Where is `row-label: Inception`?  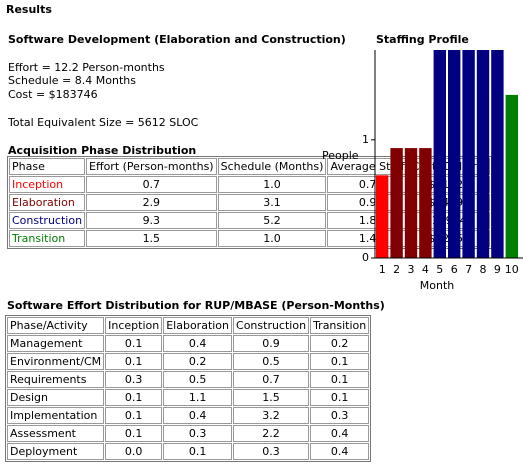 row-label: Inception is located at coordinates (47, 184).